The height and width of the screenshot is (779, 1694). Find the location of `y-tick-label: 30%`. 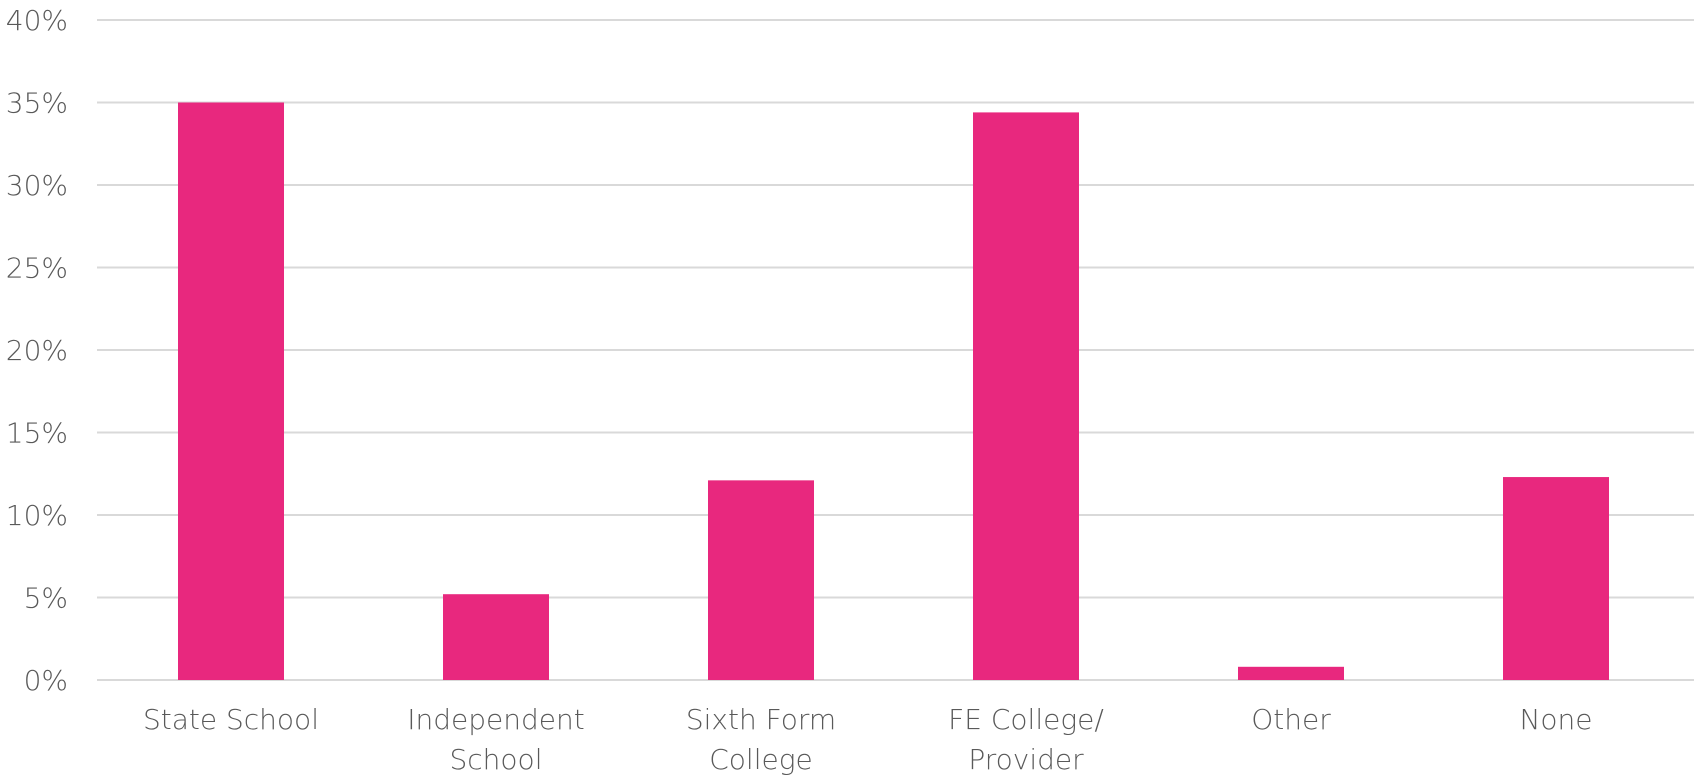

y-tick-label: 30% is located at coordinates (37, 185).